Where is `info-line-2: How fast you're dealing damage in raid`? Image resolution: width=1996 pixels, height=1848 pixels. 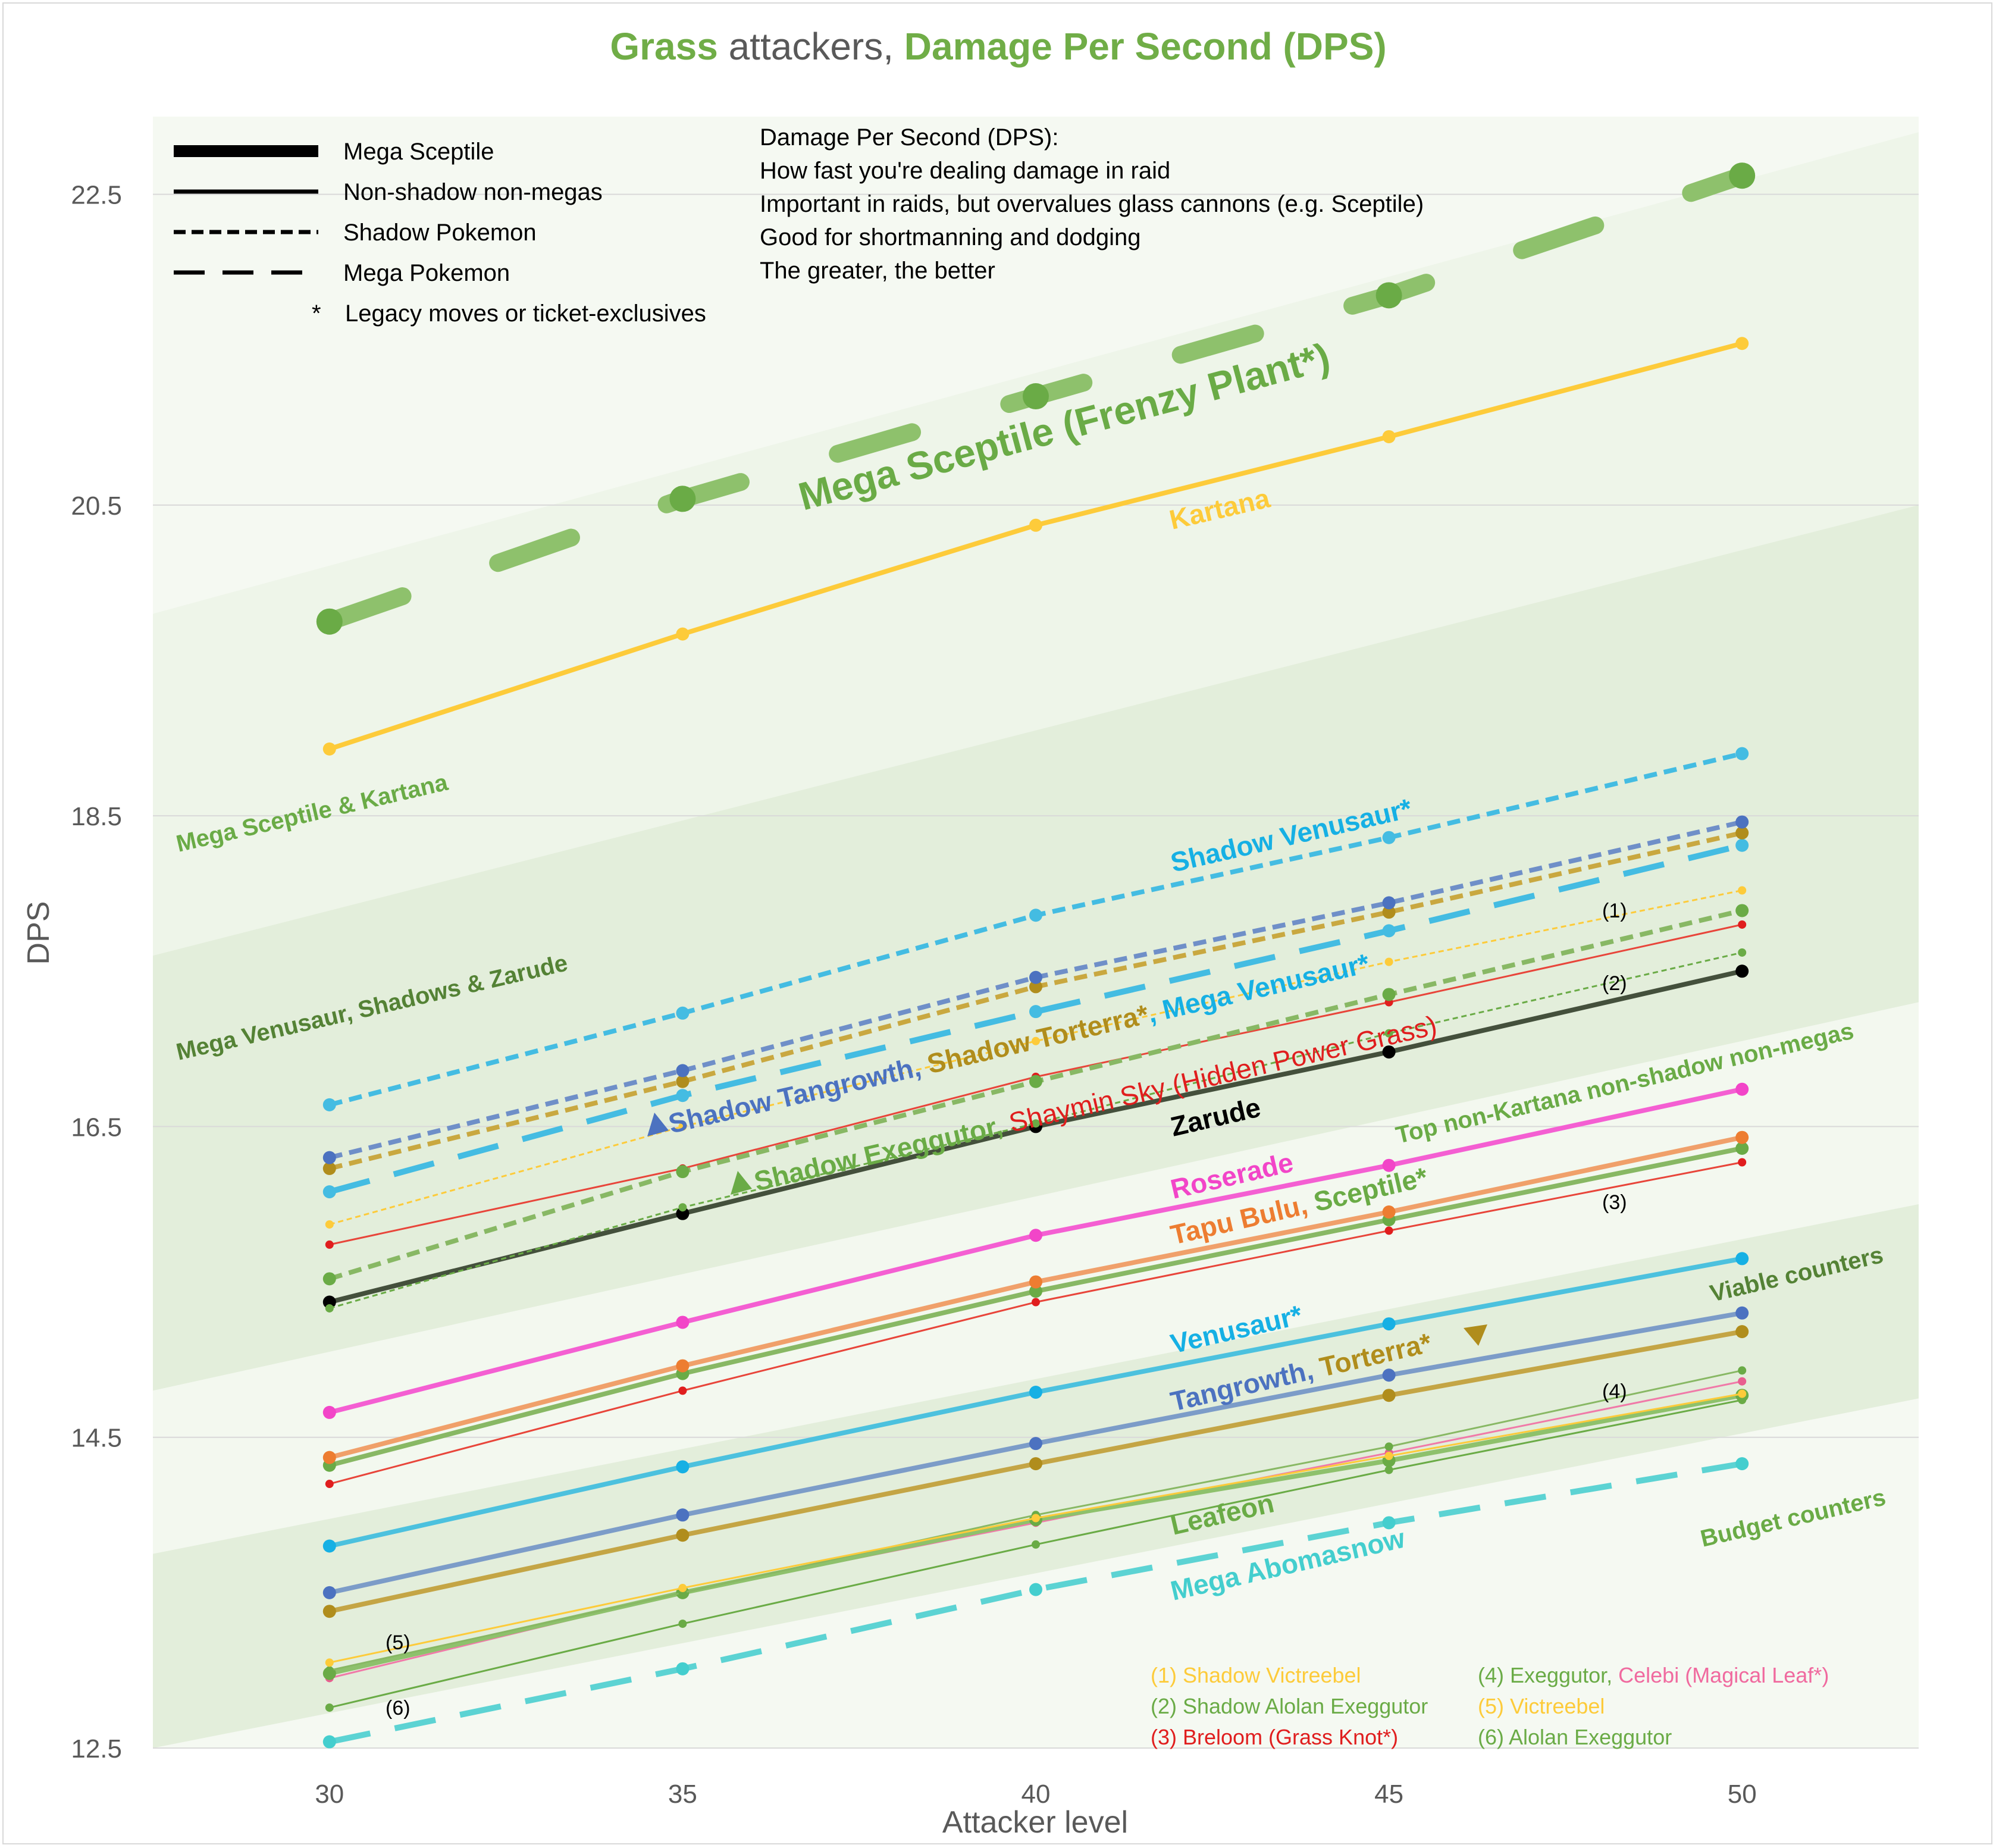
info-line-2: How fast you're dealing damage in raid is located at coordinates (965, 171).